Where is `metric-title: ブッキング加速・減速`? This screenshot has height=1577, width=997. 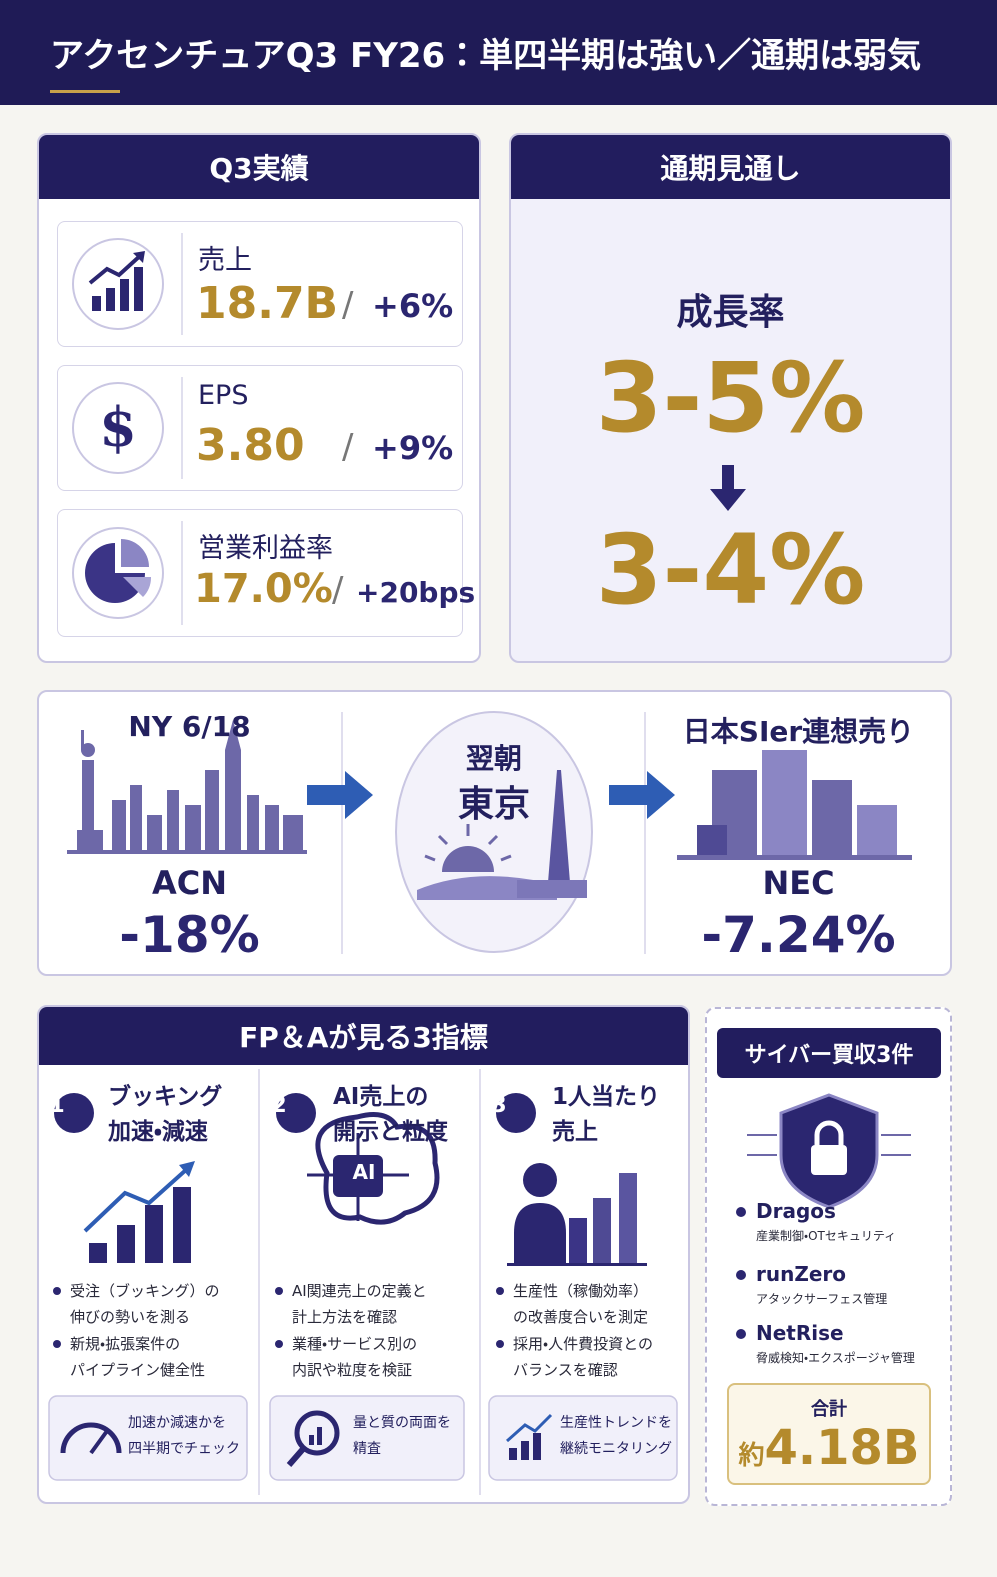
metric-title: ブッキング加速・減速 is located at coordinates (165, 1115).